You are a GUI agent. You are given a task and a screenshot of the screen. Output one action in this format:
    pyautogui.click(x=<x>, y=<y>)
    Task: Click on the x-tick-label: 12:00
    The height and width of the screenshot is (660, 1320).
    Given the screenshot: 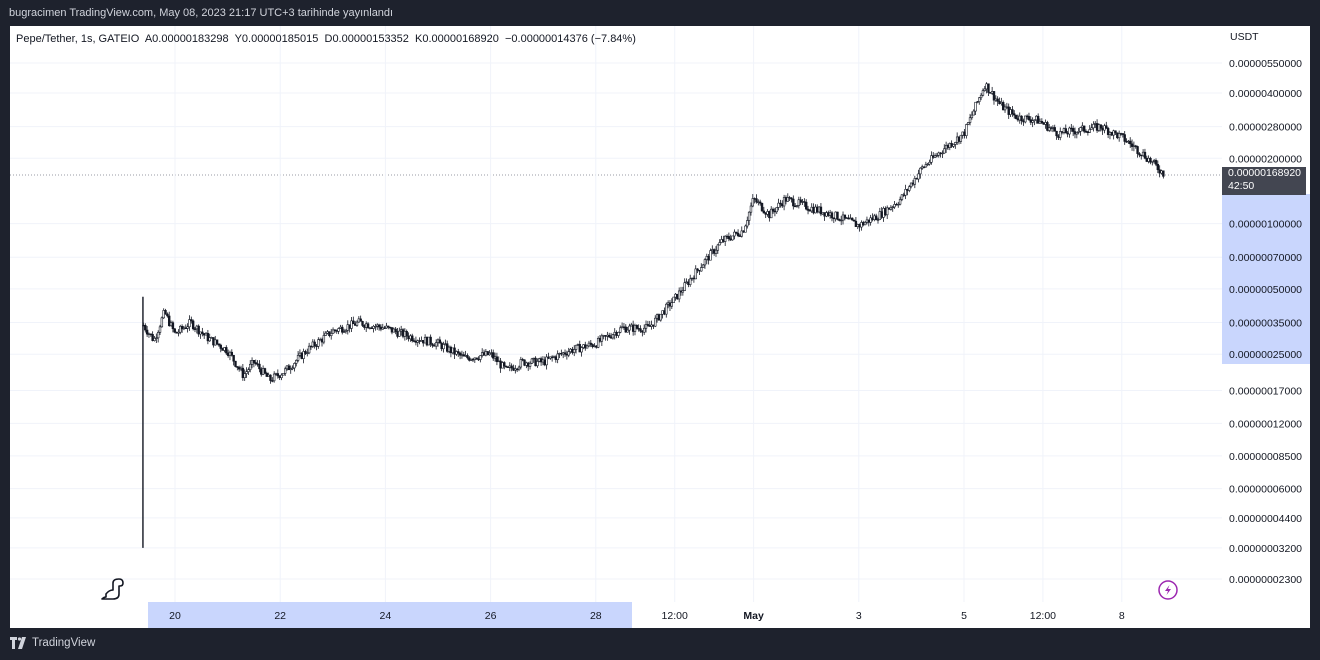 What is the action you would take?
    pyautogui.click(x=1043, y=616)
    